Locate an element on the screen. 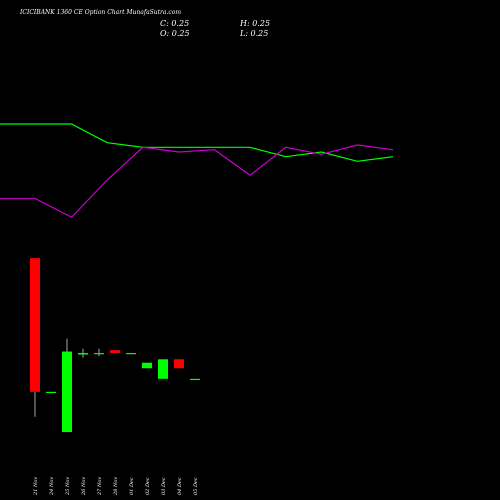 This screenshot has height=500, width=500. x-tick-label: 21 Nov is located at coordinates (36, 486).